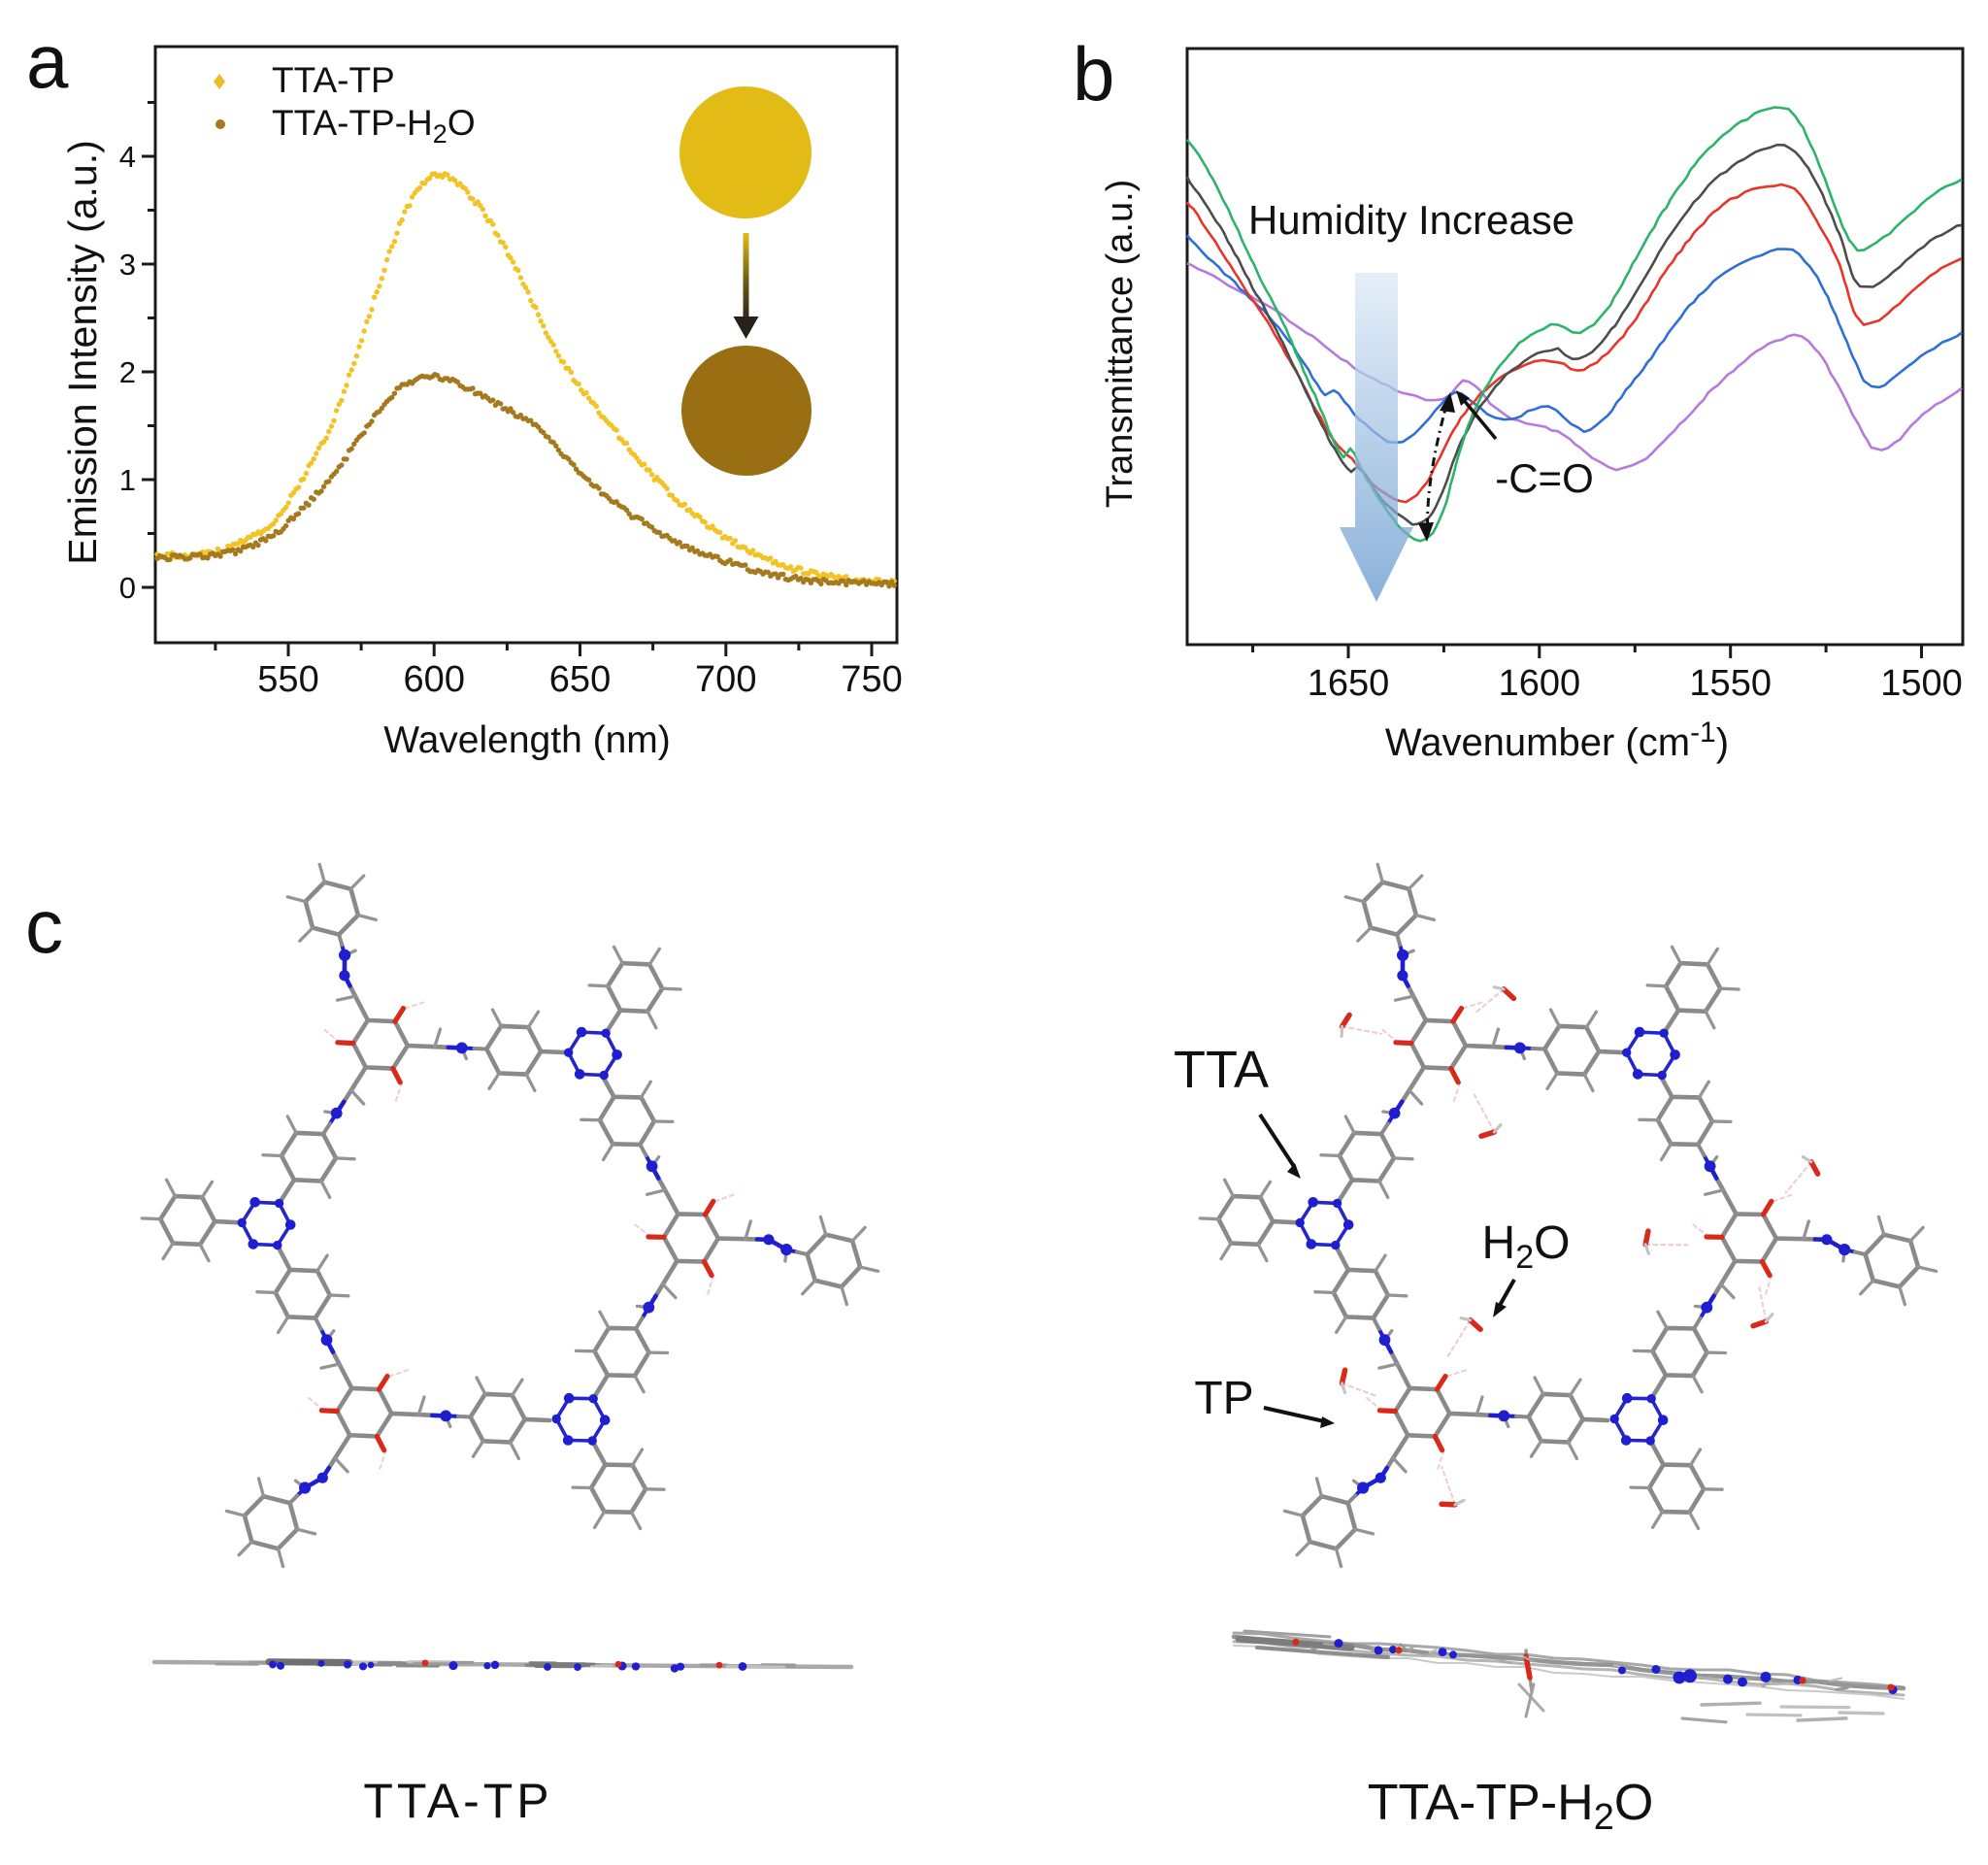  What do you see at coordinates (82, 352) in the screenshot?
I see `svg-text: Emission Intensity (a.u.)` at bounding box center [82, 352].